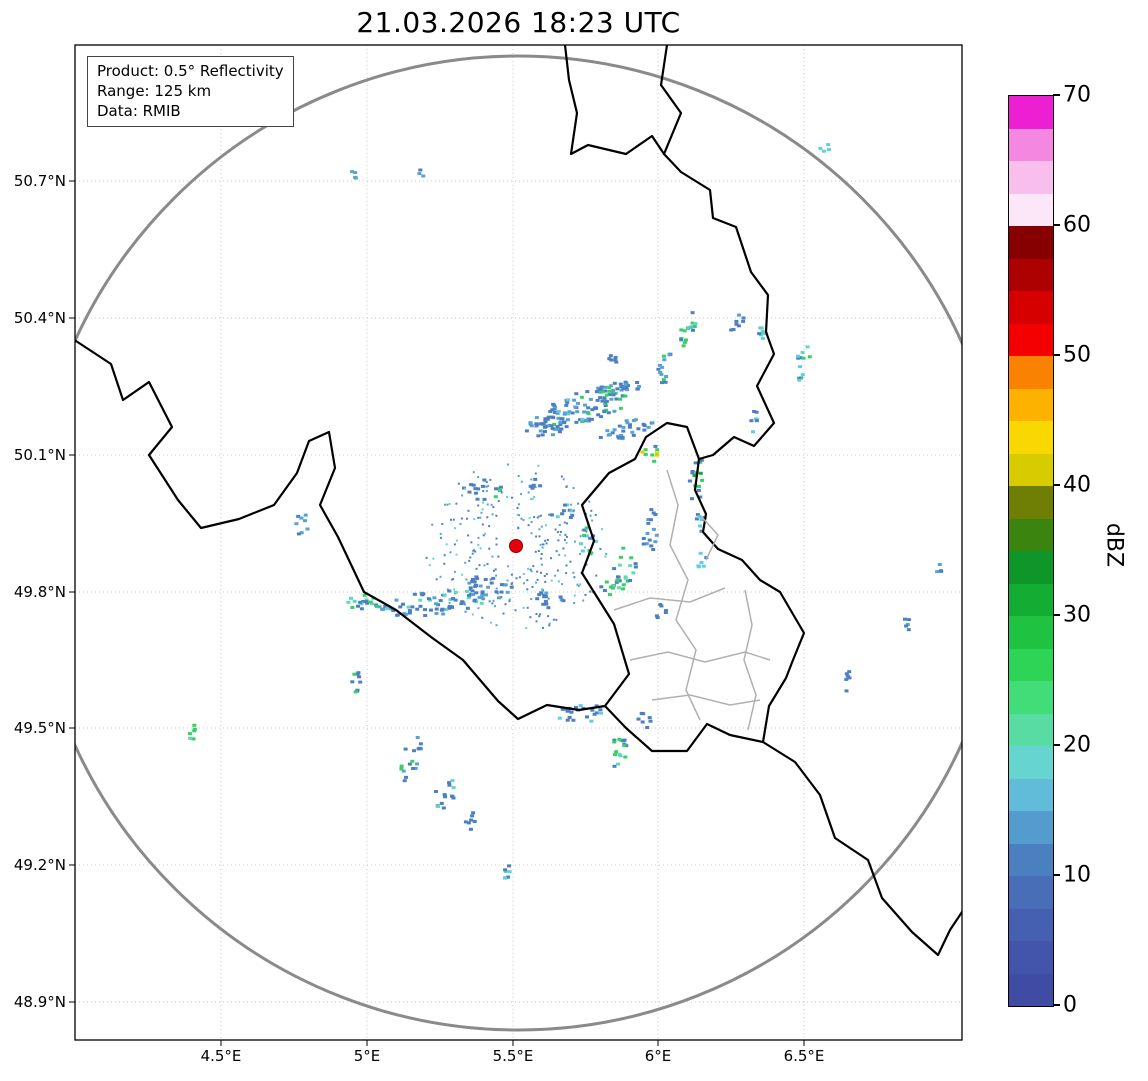 This screenshot has width=1148, height=1081. Describe the element at coordinates (221, 1056) in the screenshot. I see `x-axis-tick-label: 4.5°E` at that location.